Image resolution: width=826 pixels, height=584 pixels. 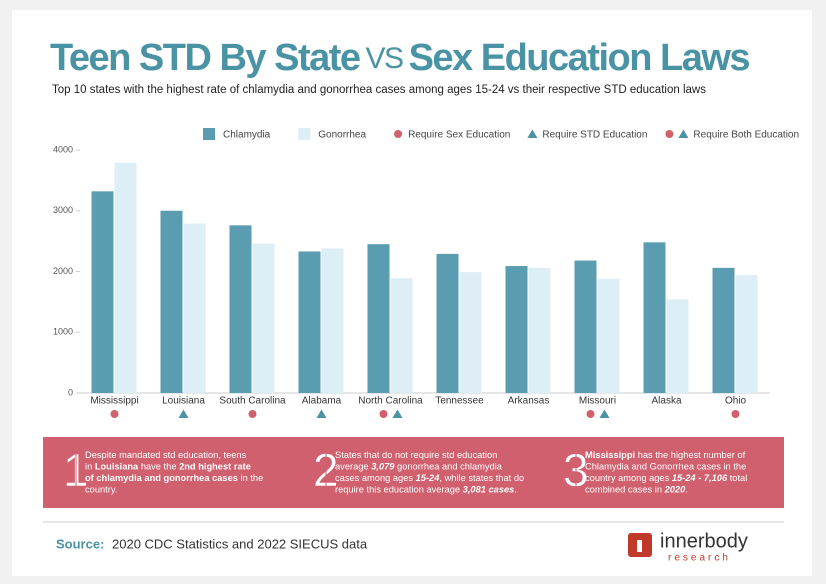 What do you see at coordinates (459, 135) in the screenshot?
I see `legend-label: Require Sex Education` at bounding box center [459, 135].